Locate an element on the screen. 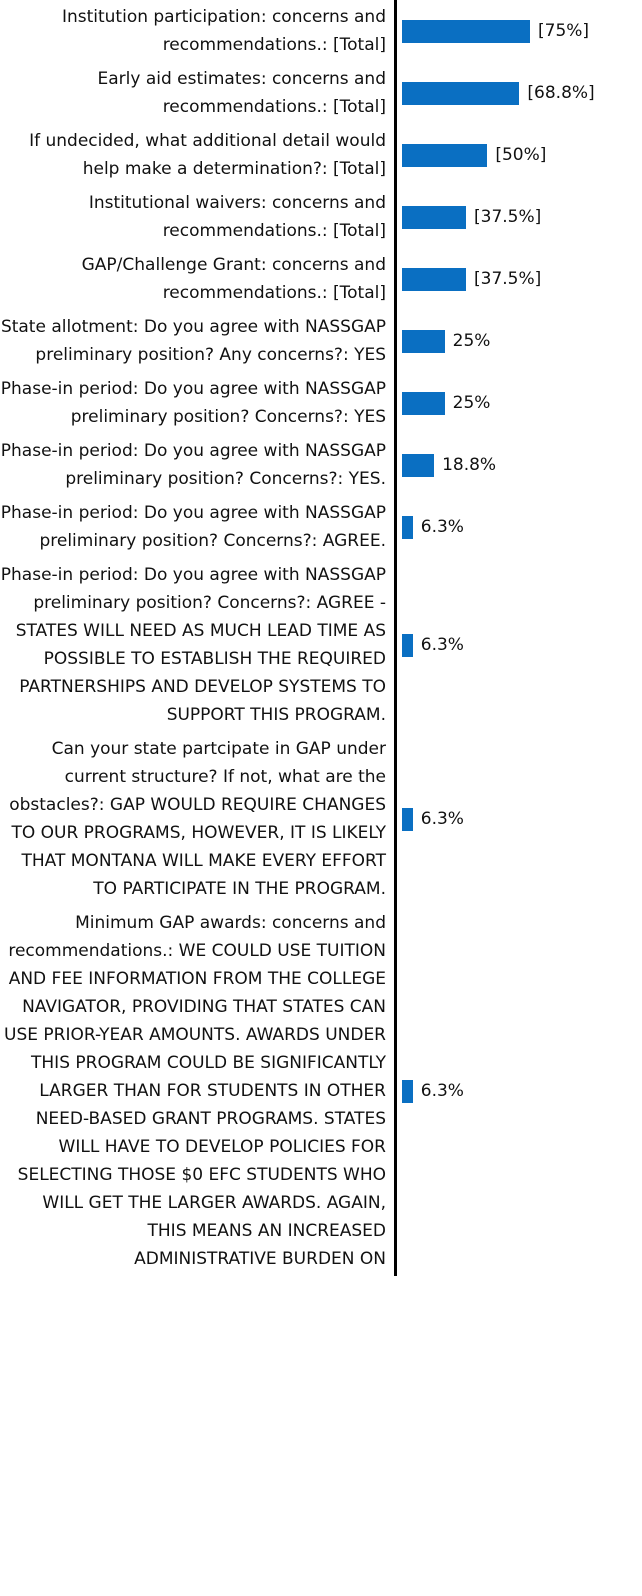 Image resolution: width=642 pixels, height=1596 pixels. value-label: [68.8%] is located at coordinates (561, 93).